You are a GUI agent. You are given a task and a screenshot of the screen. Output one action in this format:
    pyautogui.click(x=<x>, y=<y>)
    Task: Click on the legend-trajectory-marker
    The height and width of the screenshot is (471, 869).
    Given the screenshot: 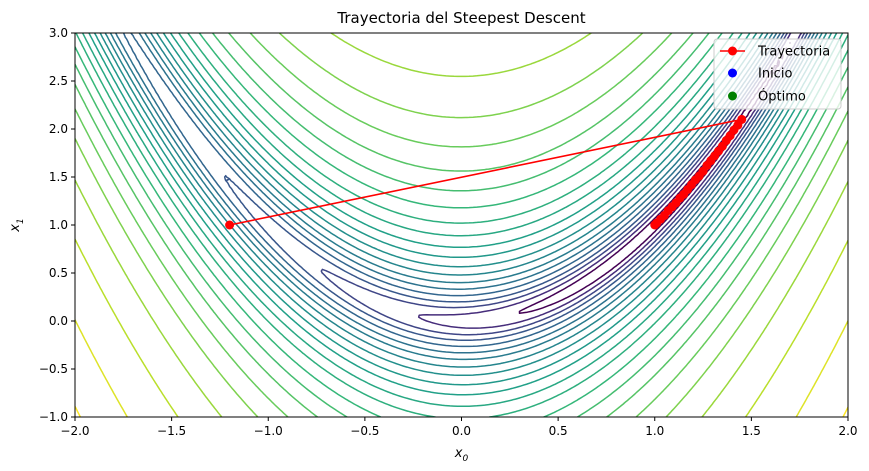 What is the action you would take?
    pyautogui.click(x=732, y=51)
    